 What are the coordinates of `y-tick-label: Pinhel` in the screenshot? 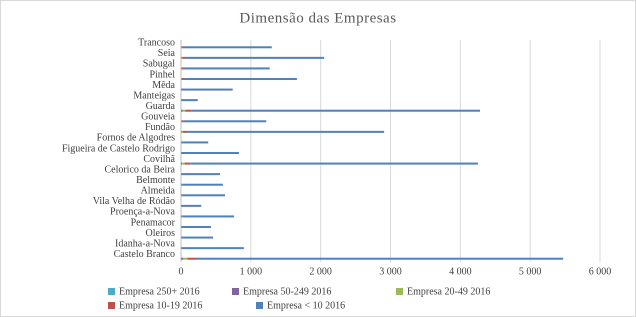 It's located at (162, 74).